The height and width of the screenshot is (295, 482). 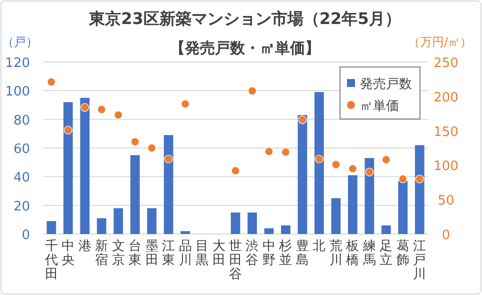 What do you see at coordinates (169, 253) in the screenshot?
I see `x-tick-label: 江東` at bounding box center [169, 253].